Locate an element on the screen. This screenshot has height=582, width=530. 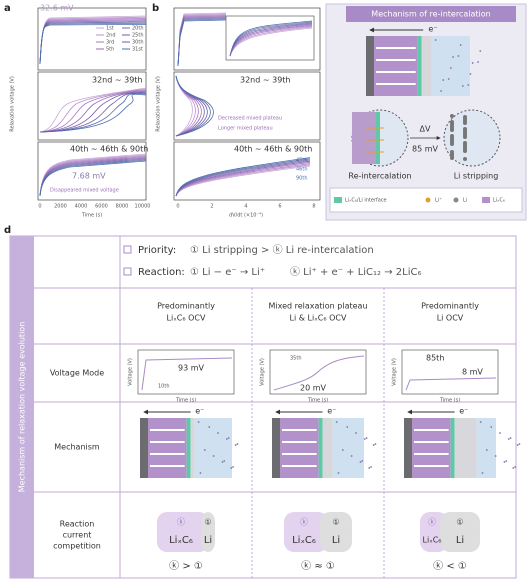
note: Longer mixed plateau is located at coordinates (245, 129).